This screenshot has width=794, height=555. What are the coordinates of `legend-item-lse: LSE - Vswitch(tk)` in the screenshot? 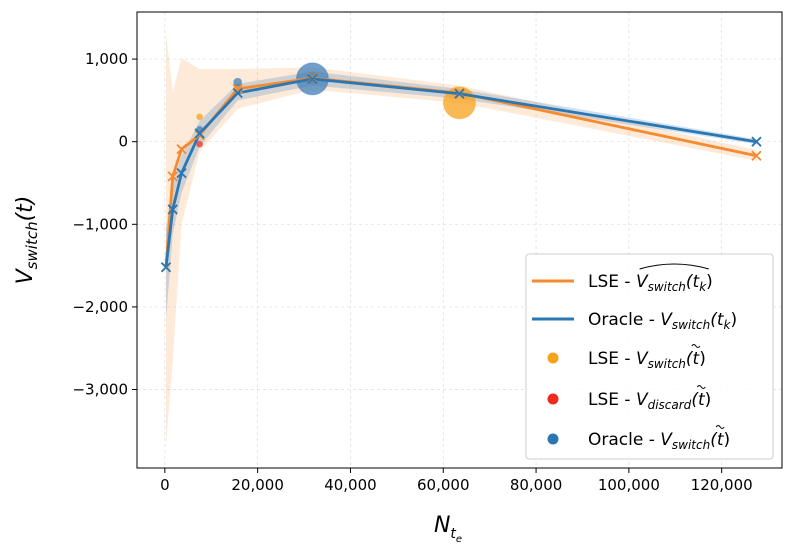 It's located at (622, 278).